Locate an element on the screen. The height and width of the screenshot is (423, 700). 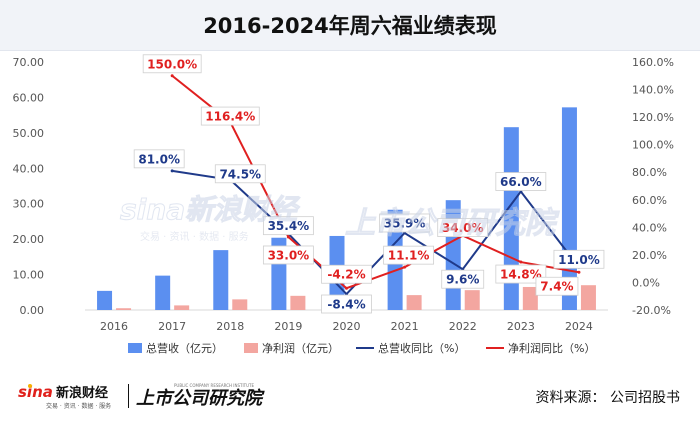
x-tick-label: 2019 is located at coordinates (288, 326).